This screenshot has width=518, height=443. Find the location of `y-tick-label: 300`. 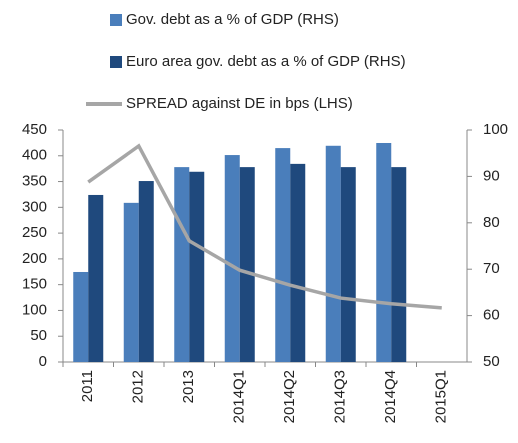

y-tick-label: 300 is located at coordinates (34, 206).